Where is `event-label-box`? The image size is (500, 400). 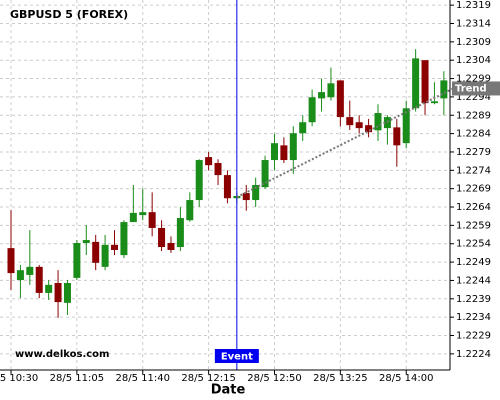
event-label-box is located at coordinates (236, 356).